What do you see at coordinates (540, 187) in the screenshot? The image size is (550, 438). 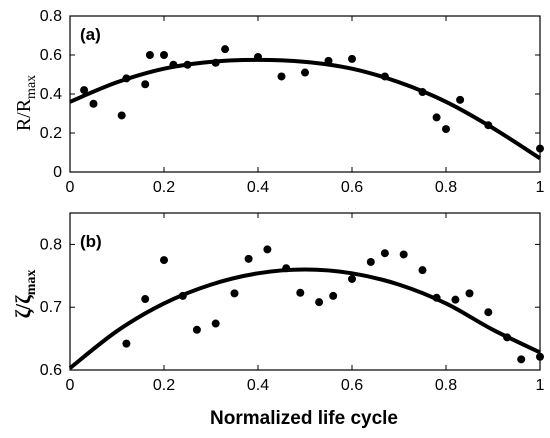 I see `panel-a-x-tick-label: 1` at bounding box center [540, 187].